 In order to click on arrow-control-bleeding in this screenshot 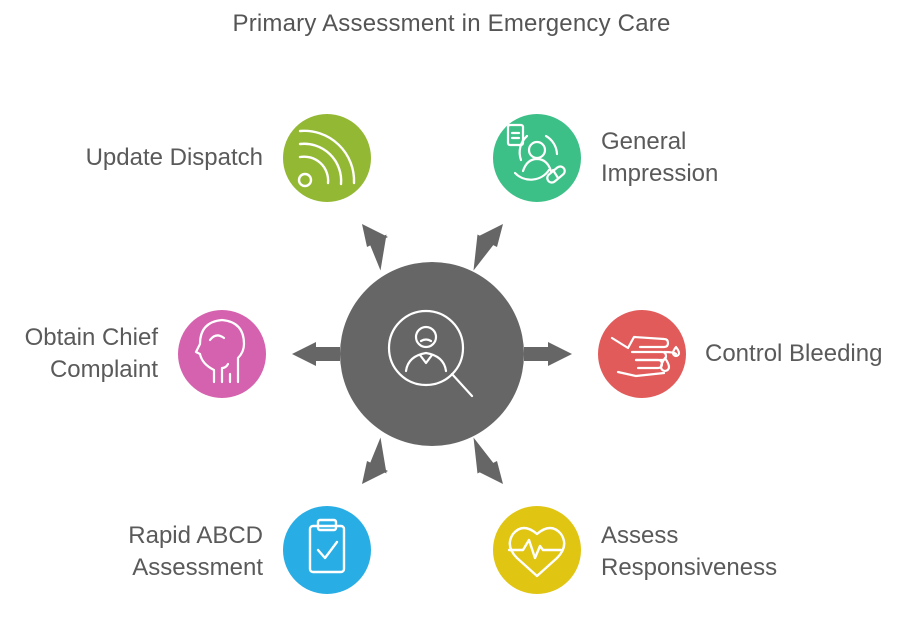, I will do `click(548, 354)`.